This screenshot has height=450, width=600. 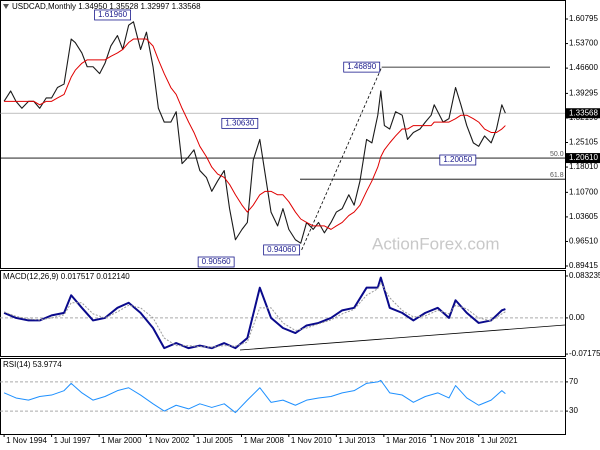 I want to click on y-tick-label: 70, so click(x=573, y=381).